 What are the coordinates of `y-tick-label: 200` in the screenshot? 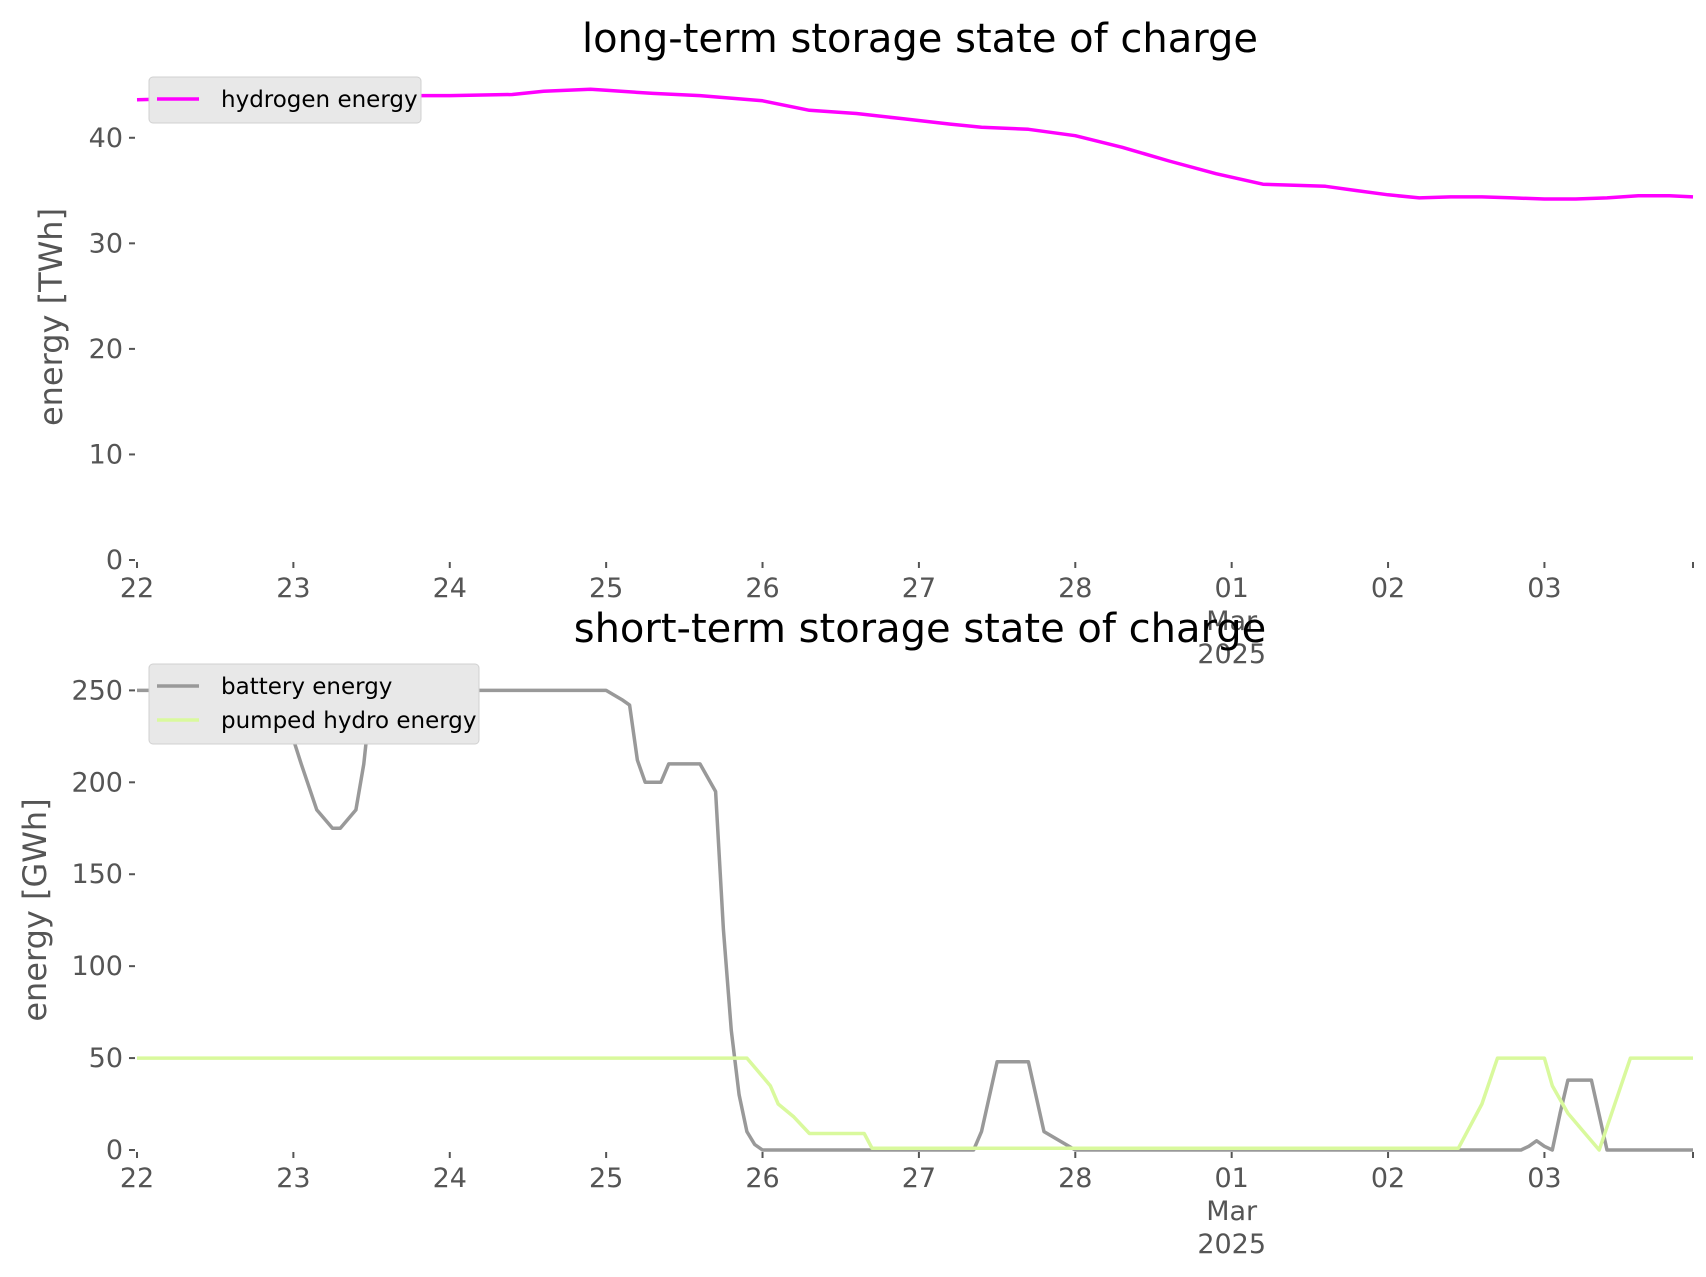 It's located at (97, 782).